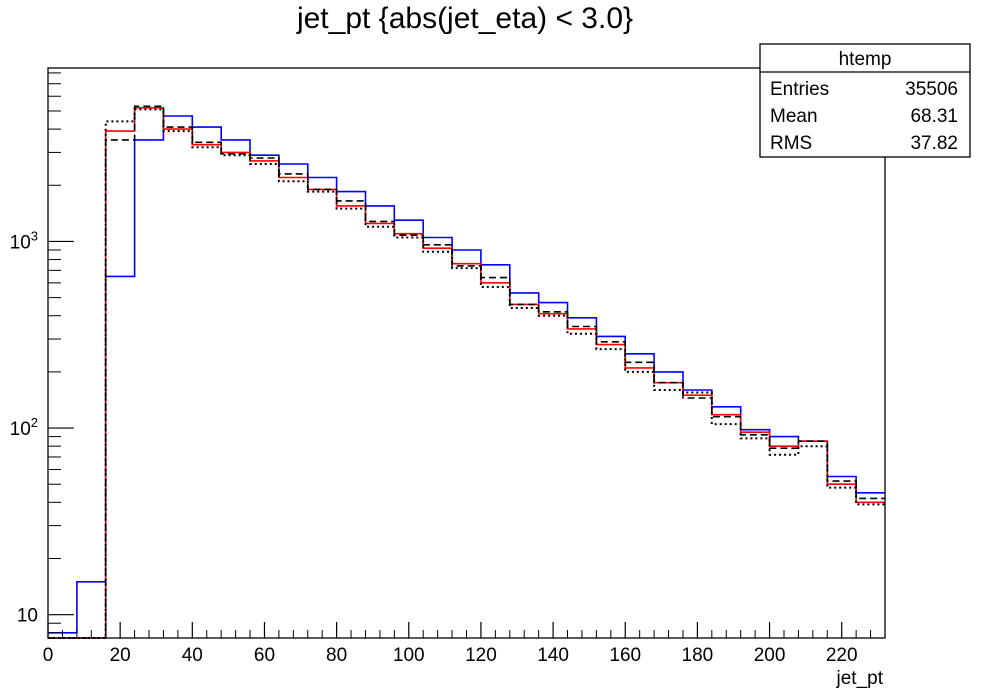  Describe the element at coordinates (264, 655) in the screenshot. I see `x-tick-label-60: 60` at that location.